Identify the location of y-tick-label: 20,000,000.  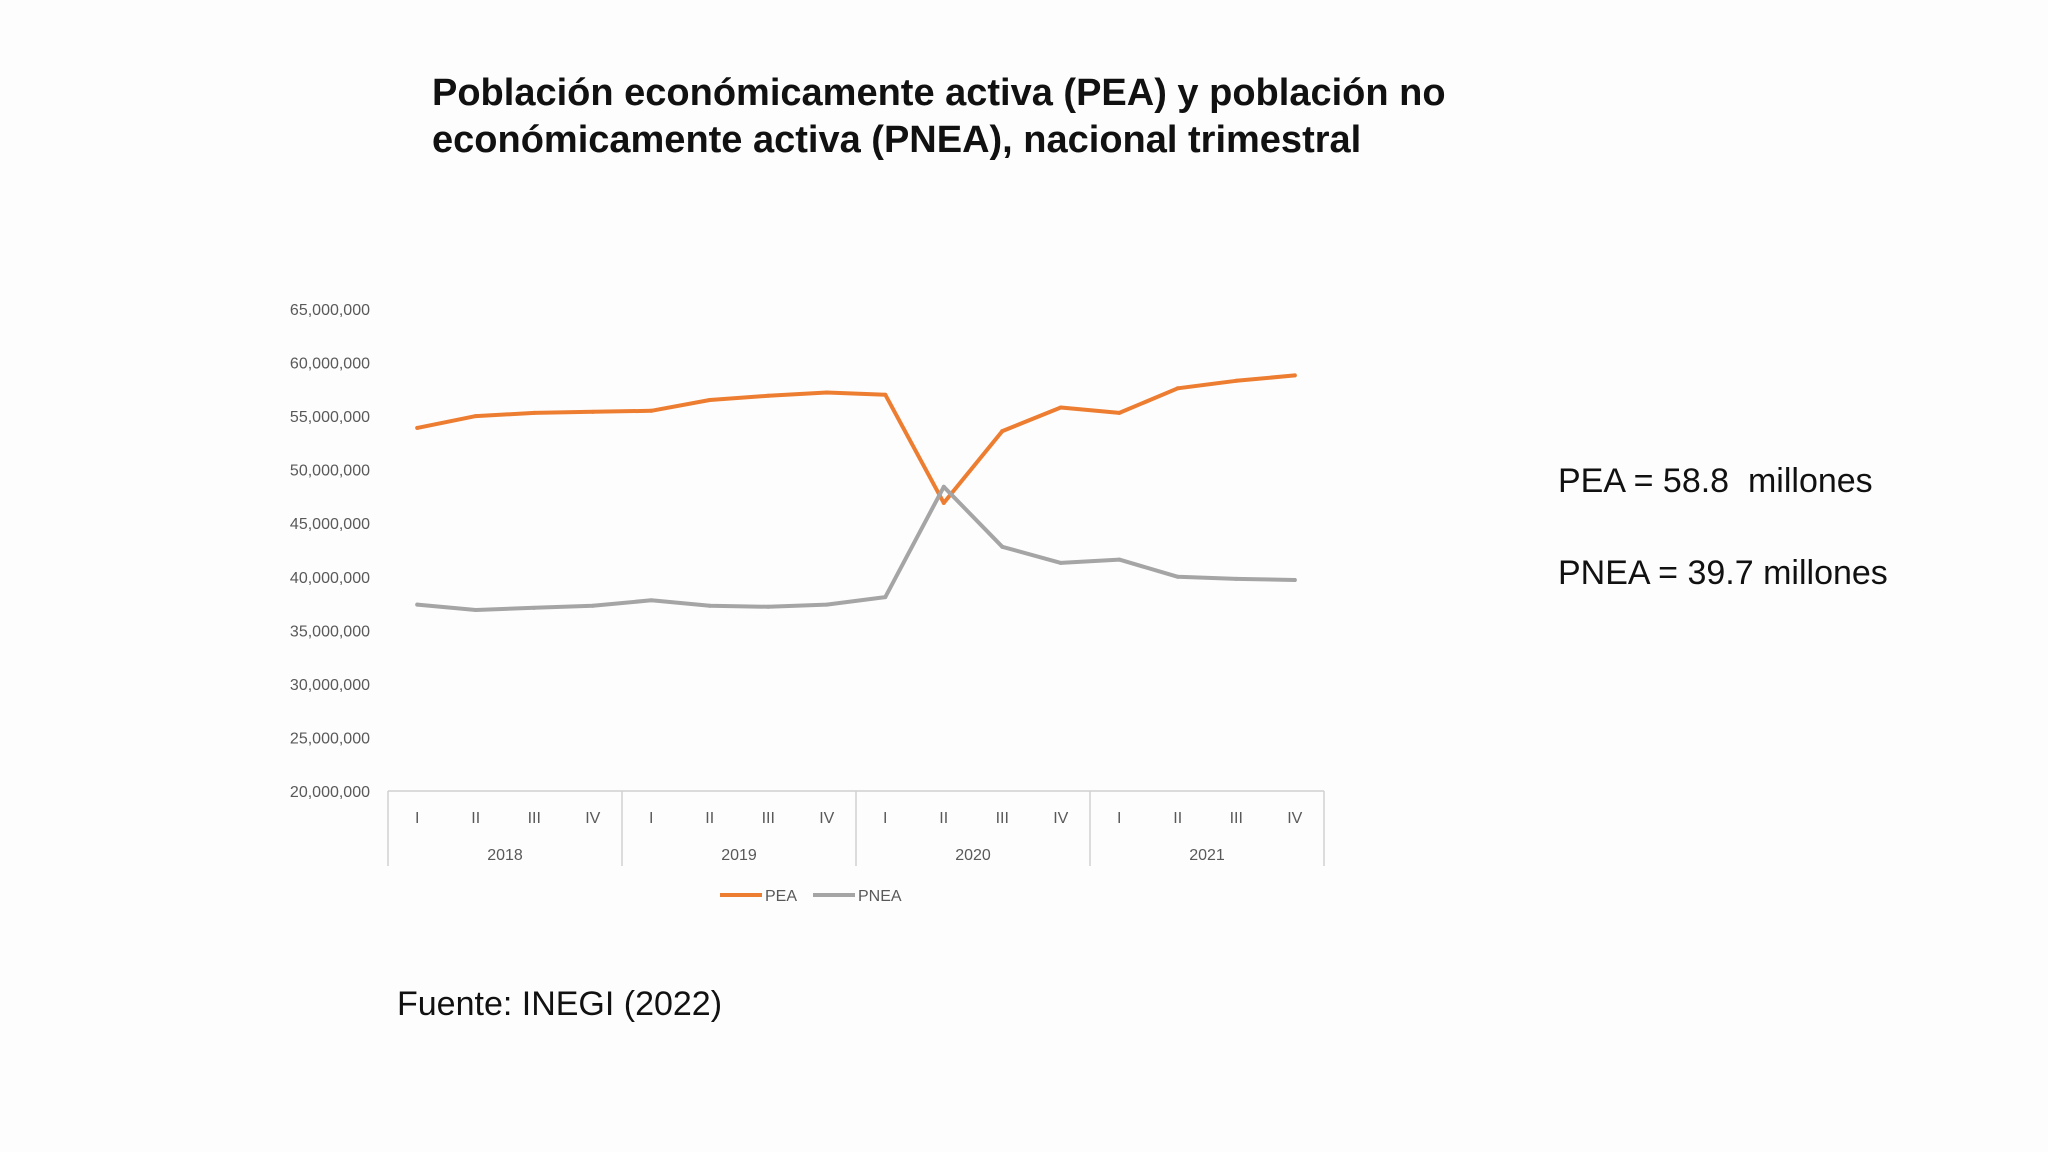
(330, 792).